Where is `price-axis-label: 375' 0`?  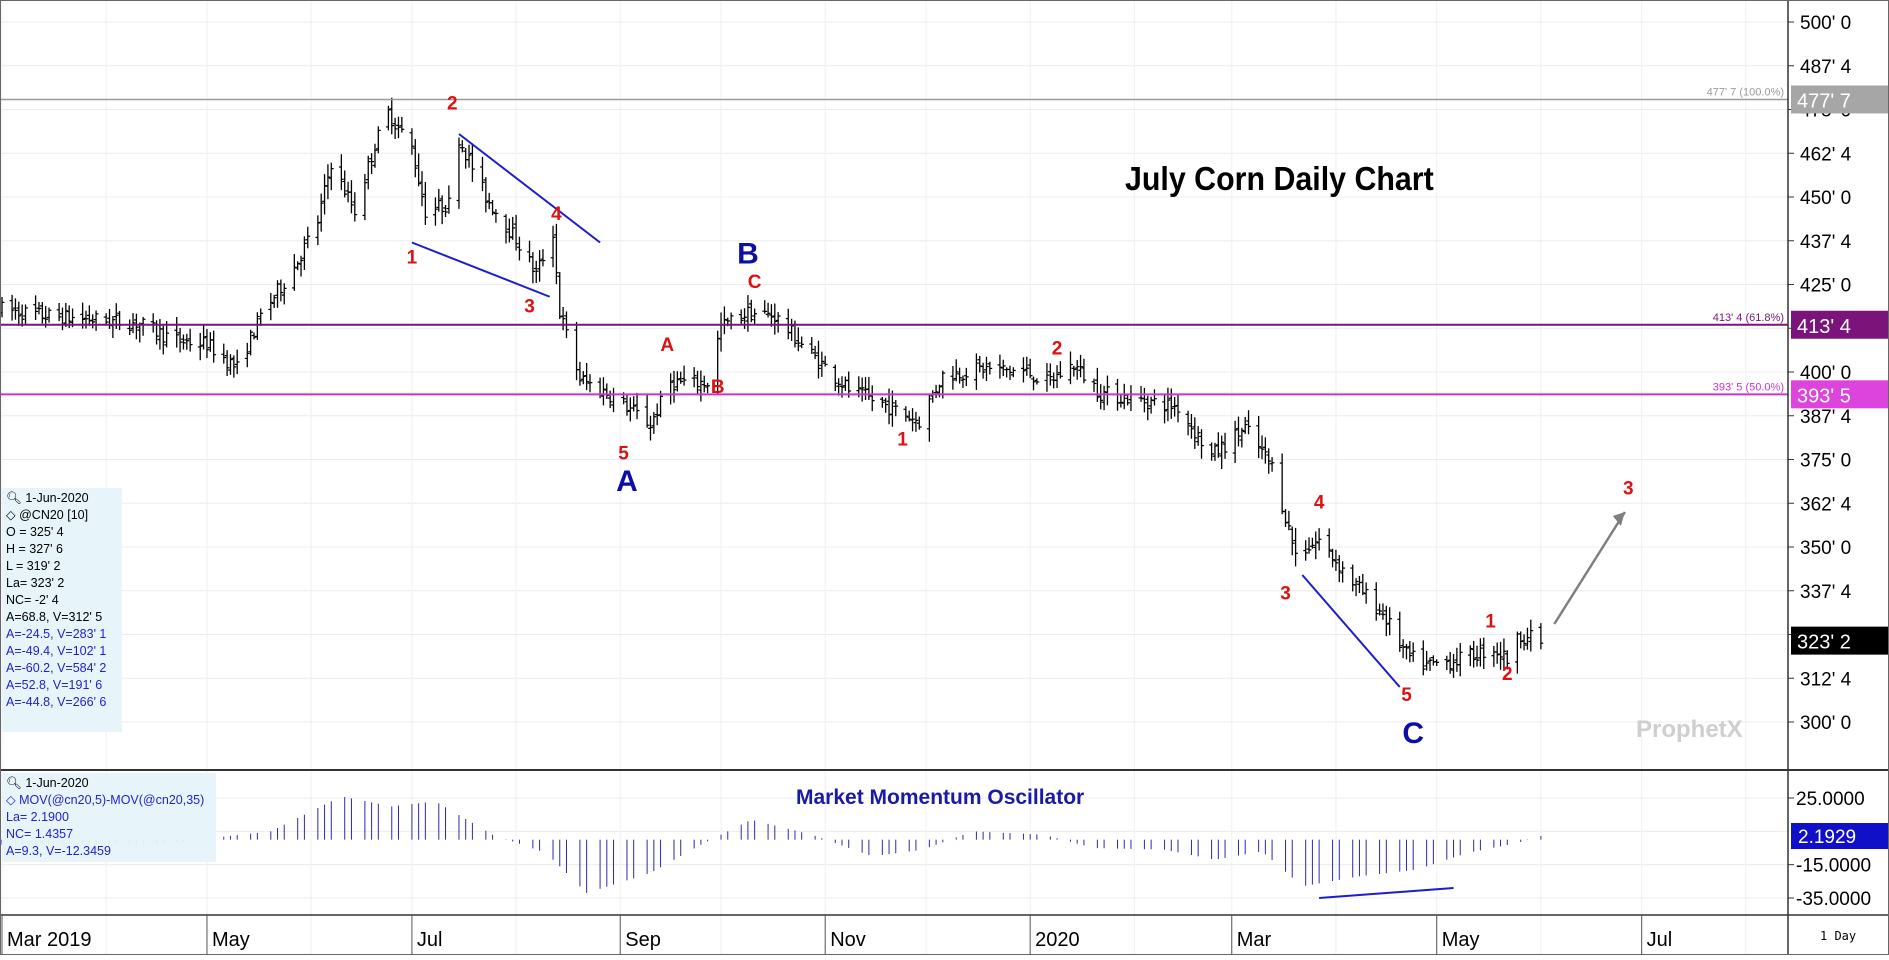
price-axis-label: 375' 0 is located at coordinates (1825, 461).